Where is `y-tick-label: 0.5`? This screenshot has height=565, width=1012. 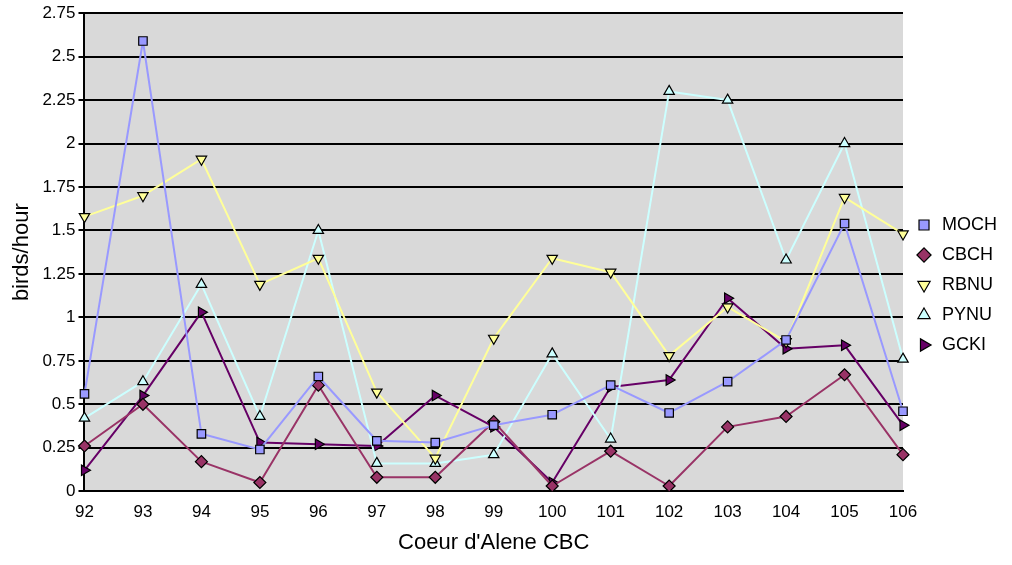 y-tick-label: 0.5 is located at coordinates (63, 403).